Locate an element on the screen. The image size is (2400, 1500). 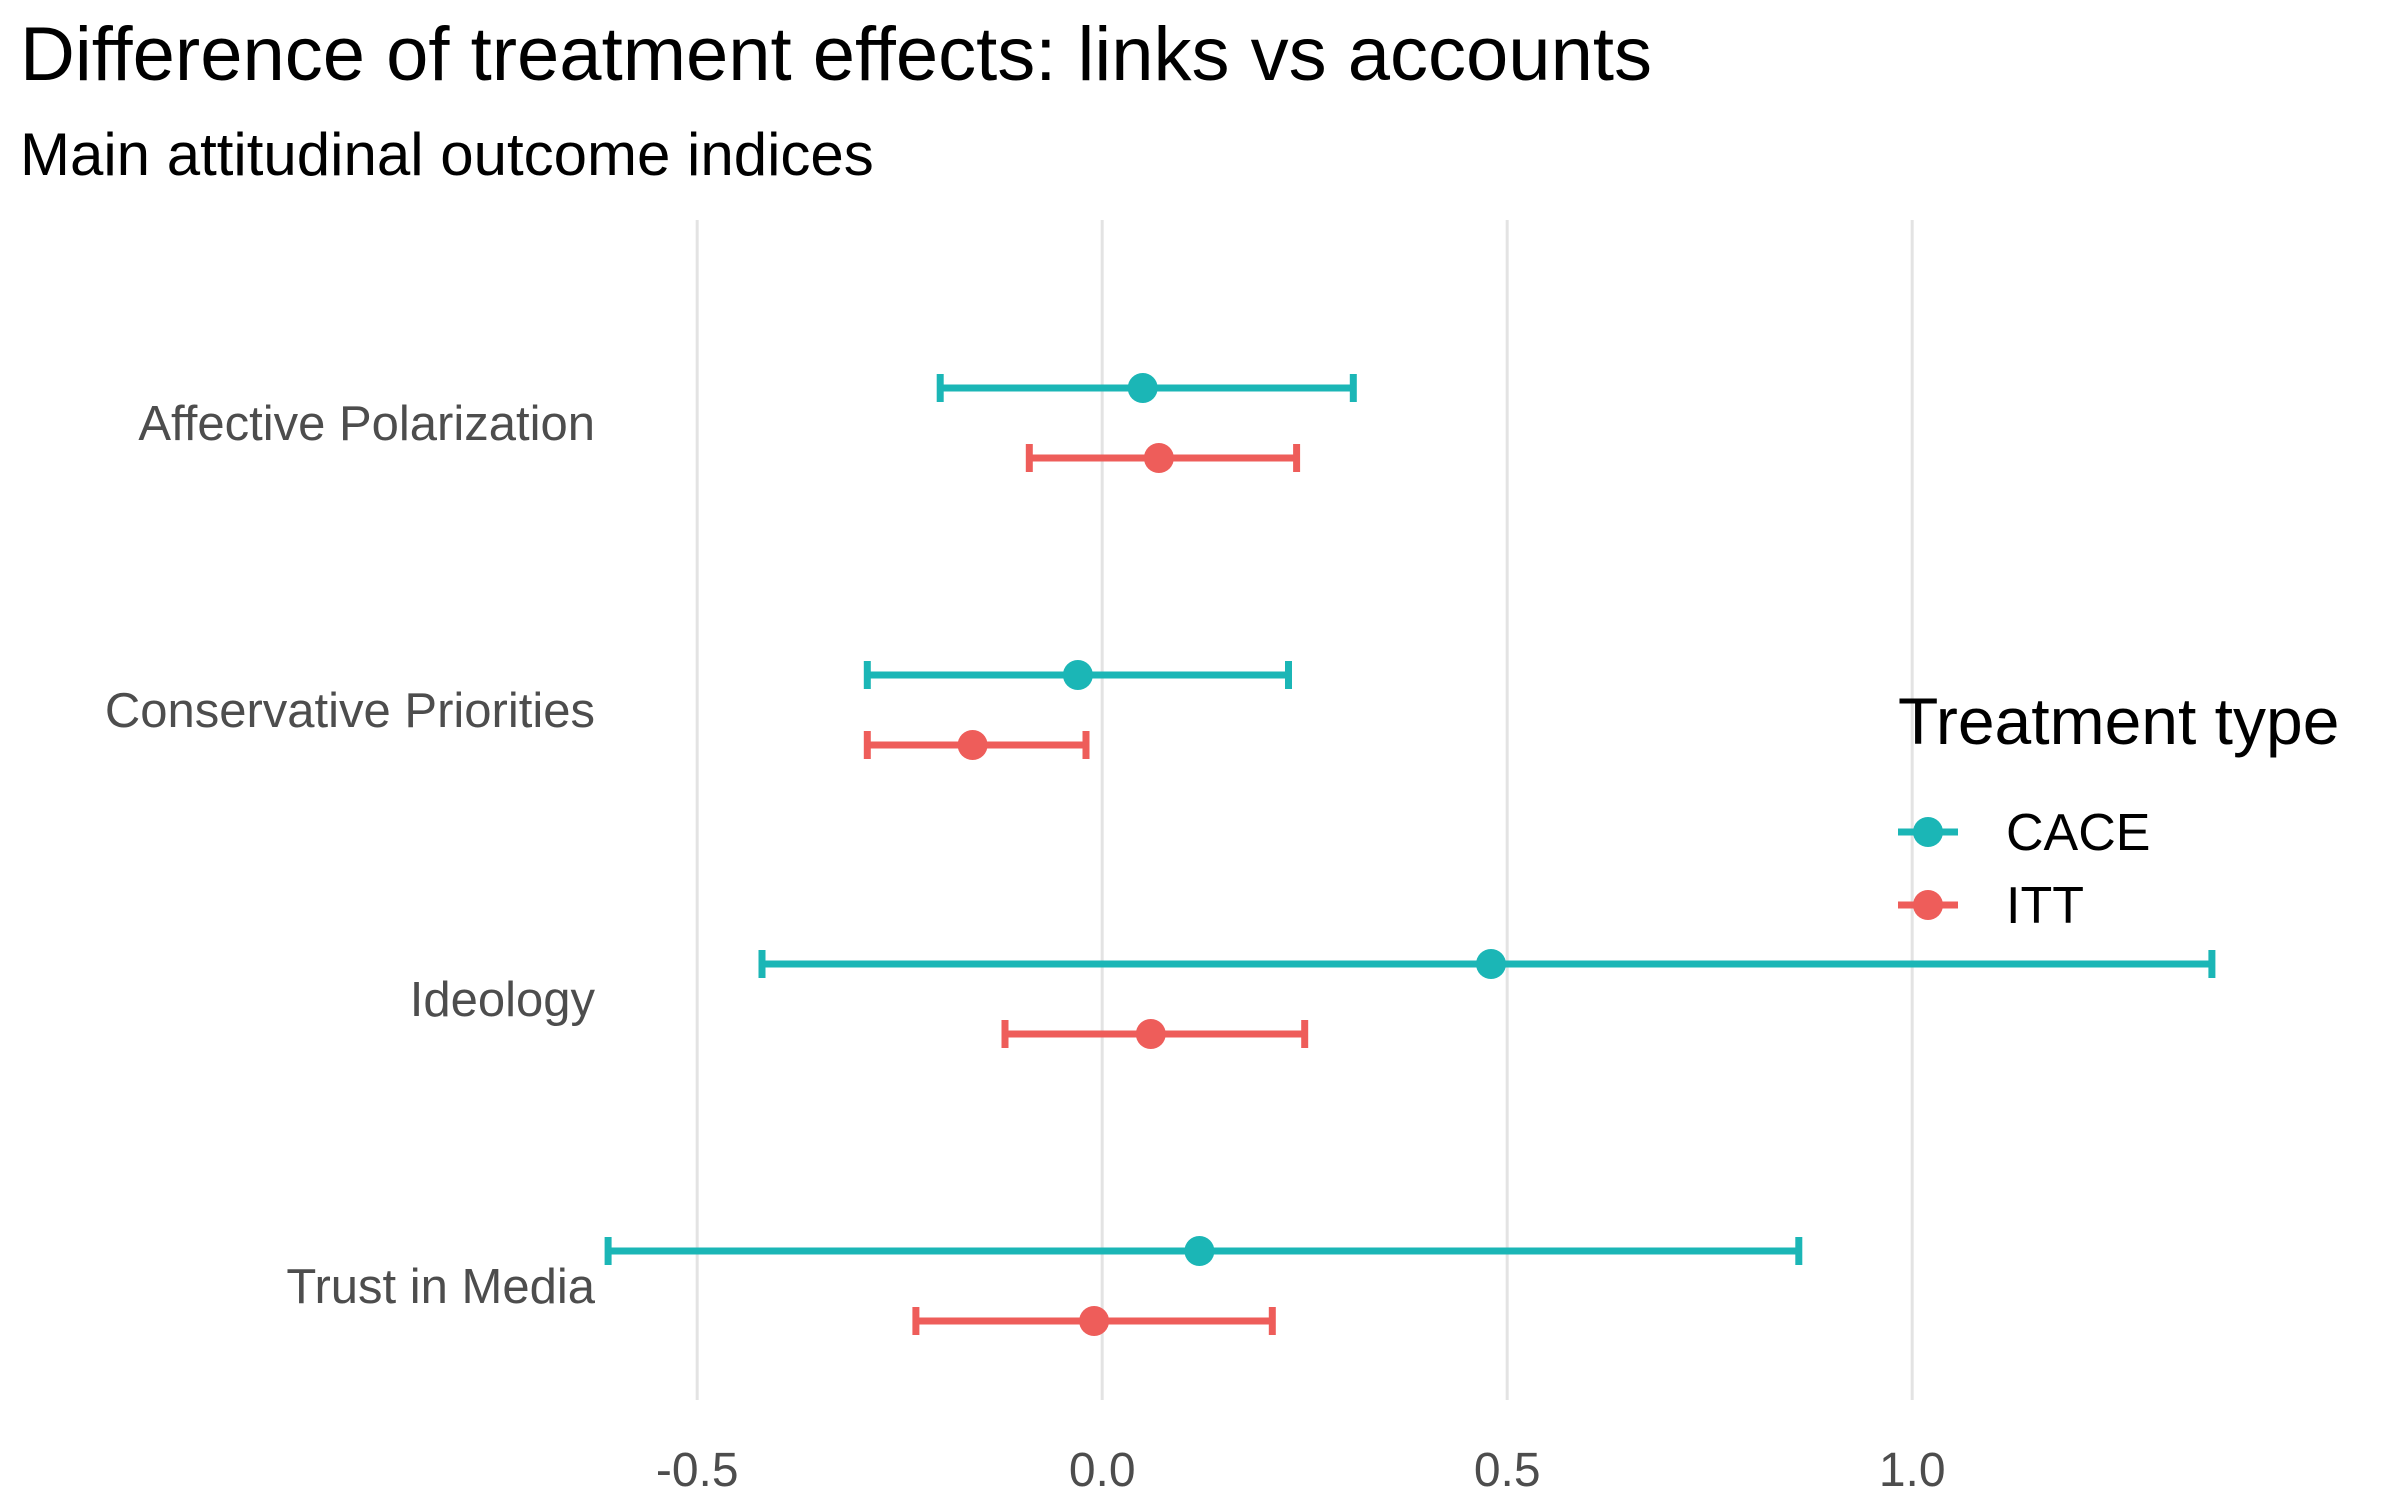
series-itt is located at coordinates (1086, 889).